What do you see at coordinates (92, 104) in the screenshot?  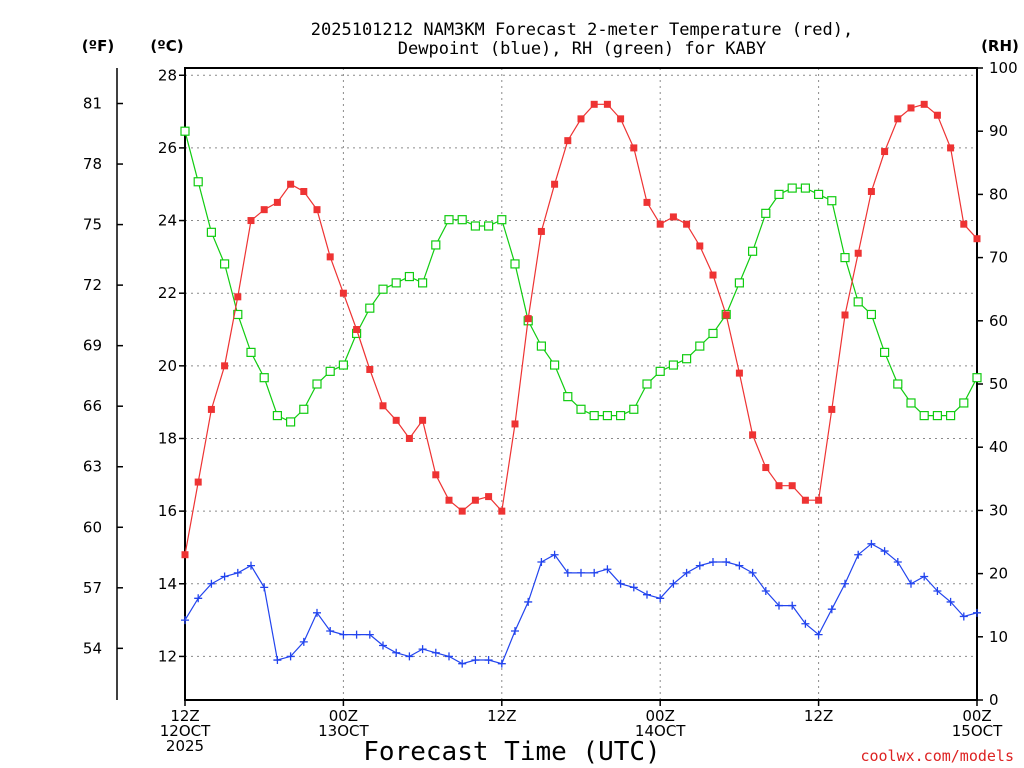 I see `fahrenheit-tick-label: 81` at bounding box center [92, 104].